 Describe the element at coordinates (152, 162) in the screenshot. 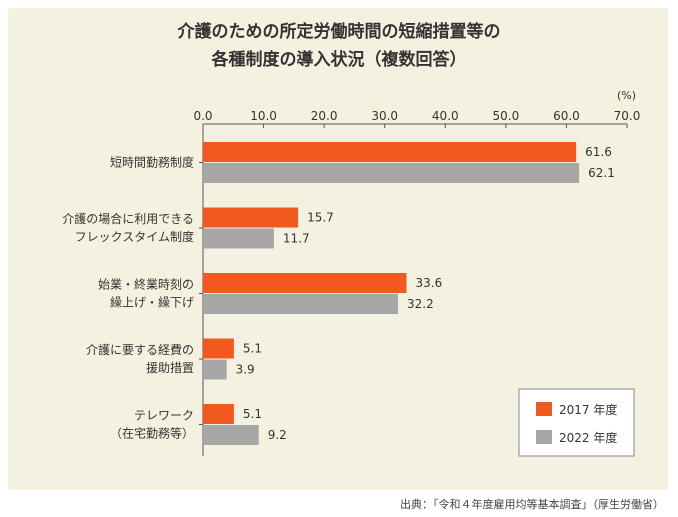

I see `category-label: 短時間勤務制度` at that location.